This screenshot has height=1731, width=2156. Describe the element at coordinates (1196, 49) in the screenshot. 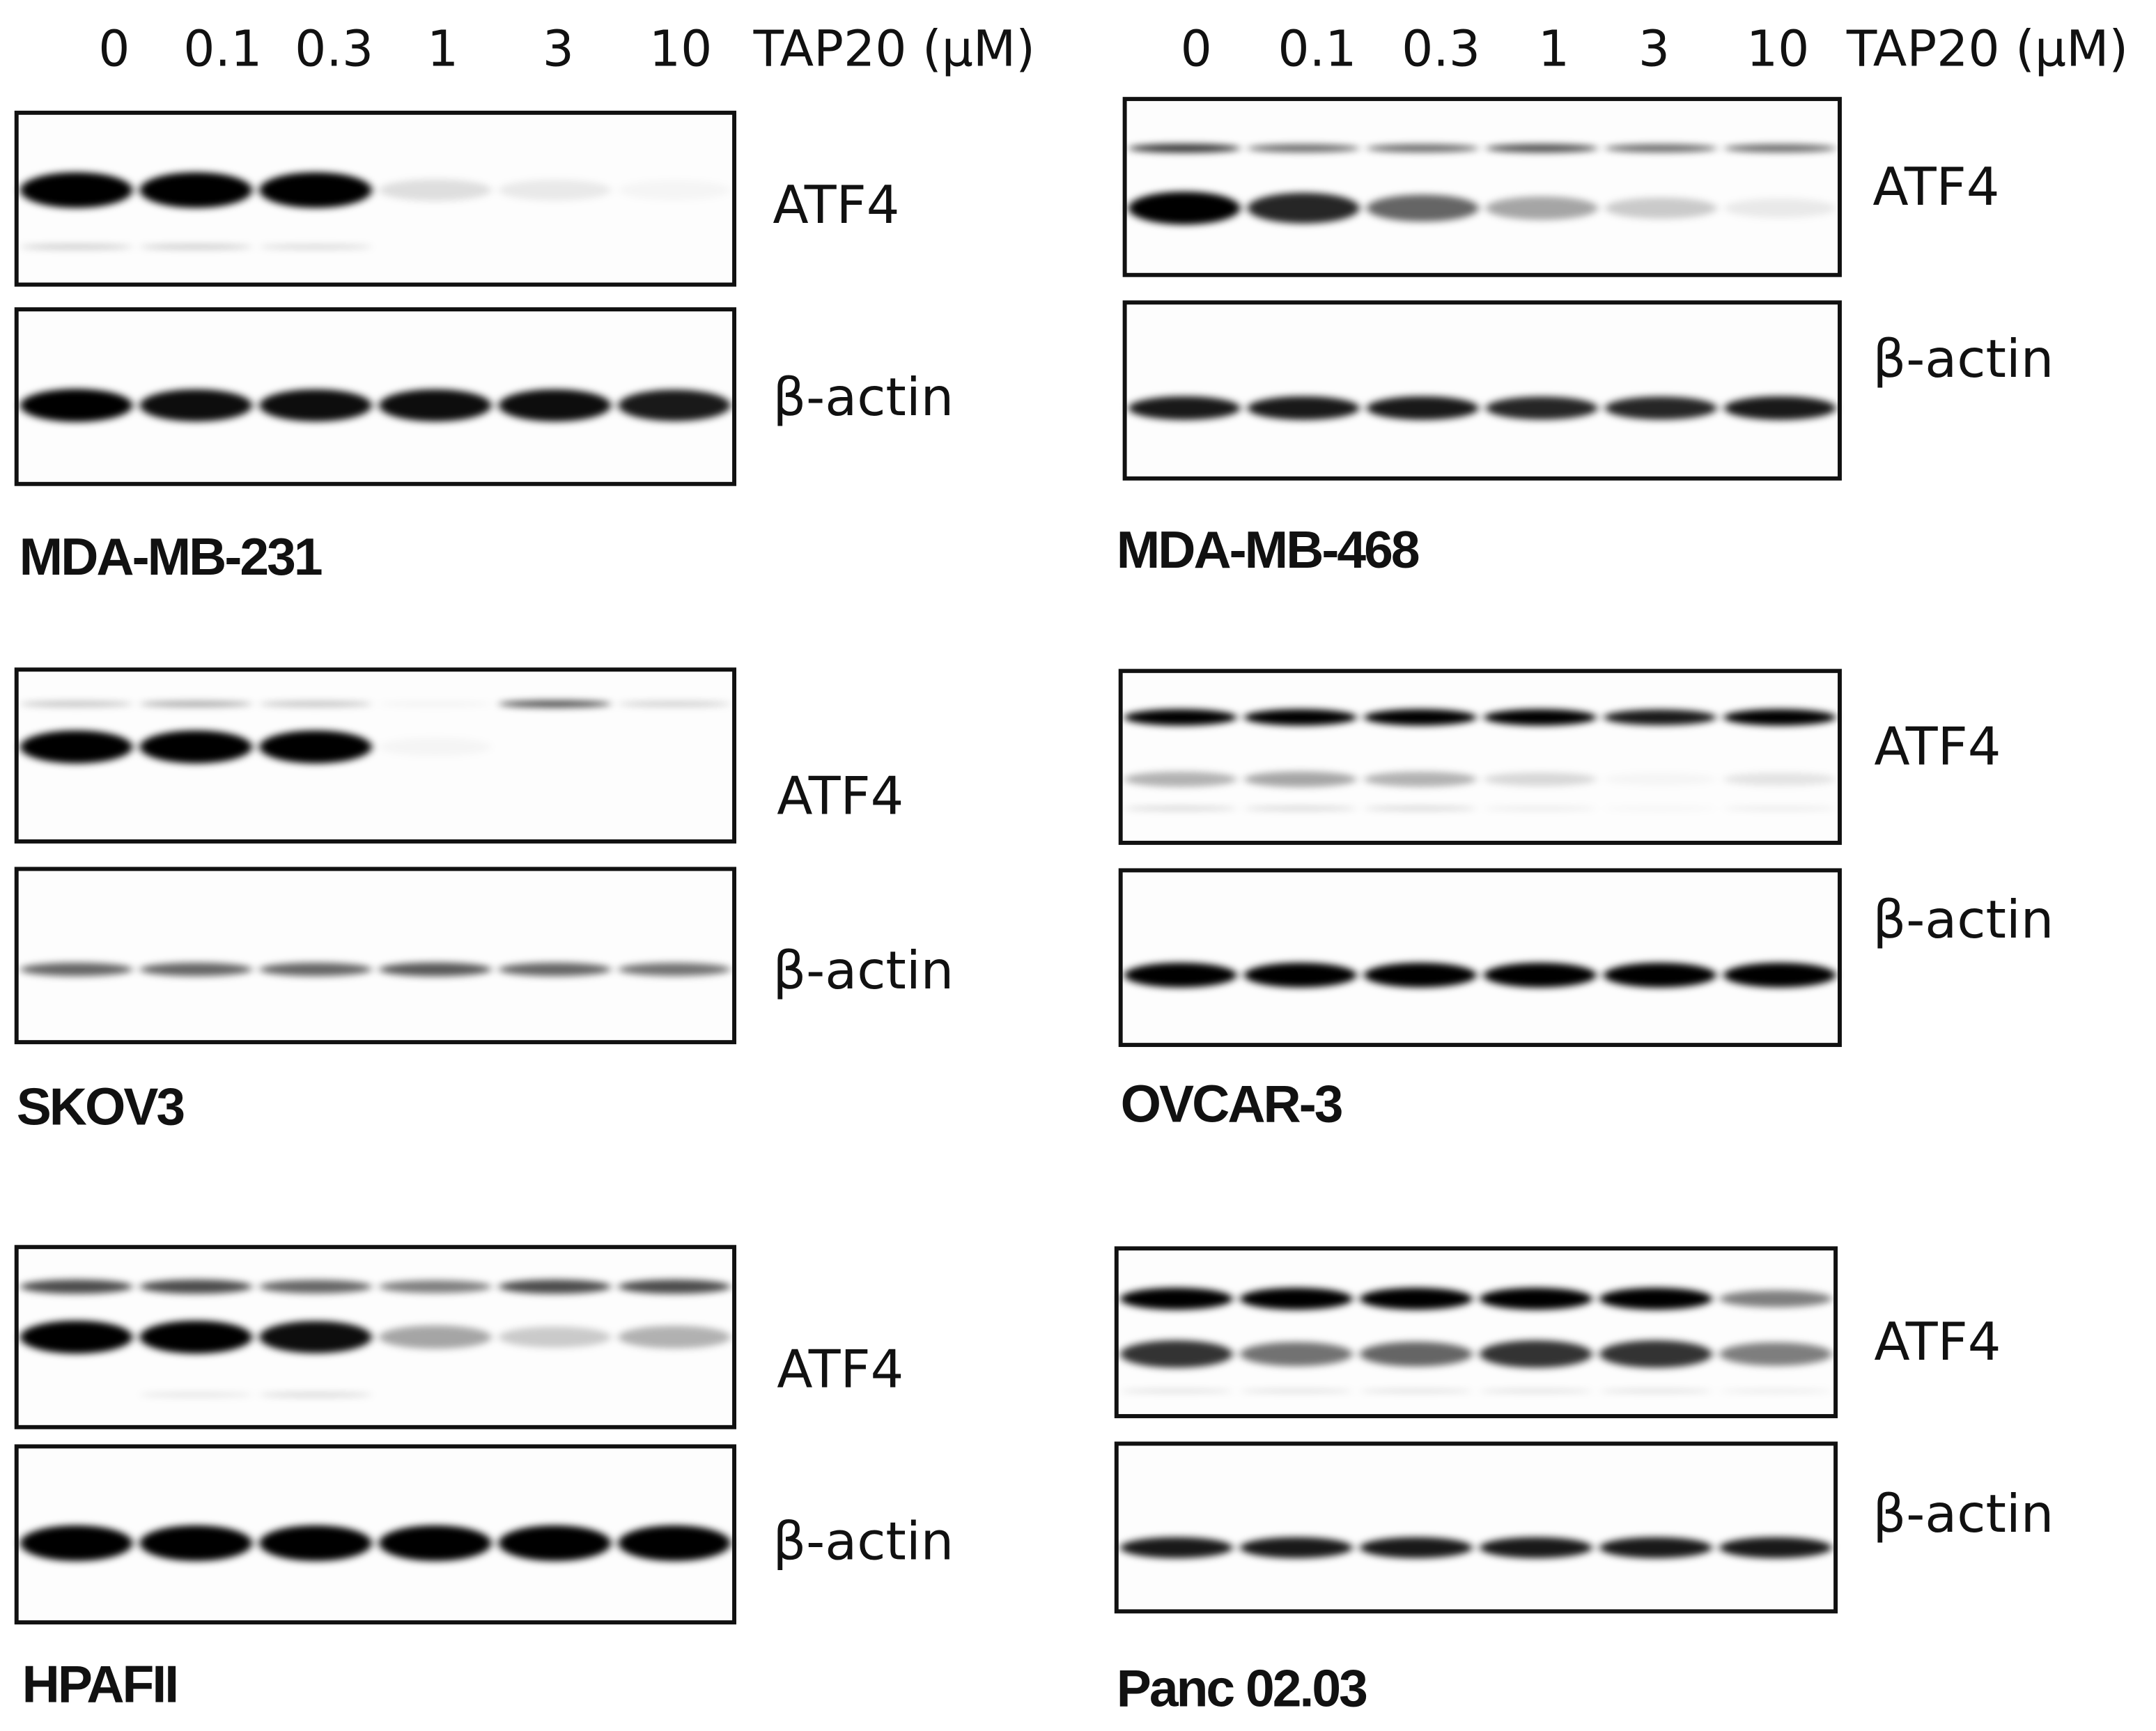

I see `lane-label: 0` at that location.